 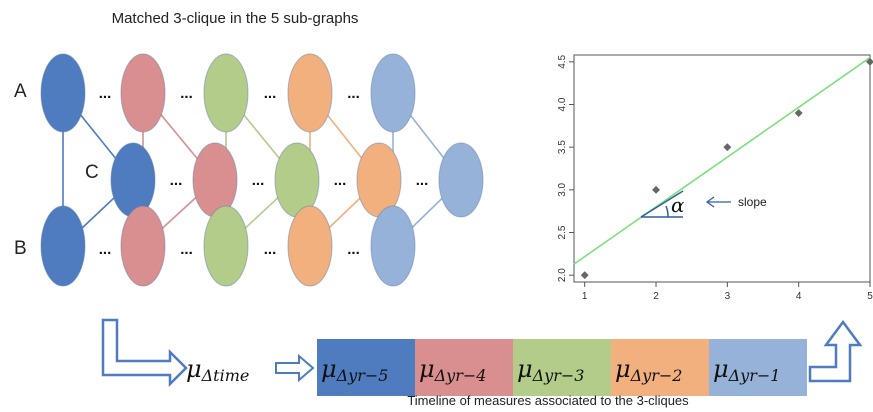 I want to click on timeline-mu-2: μ, so click(x=427, y=369).